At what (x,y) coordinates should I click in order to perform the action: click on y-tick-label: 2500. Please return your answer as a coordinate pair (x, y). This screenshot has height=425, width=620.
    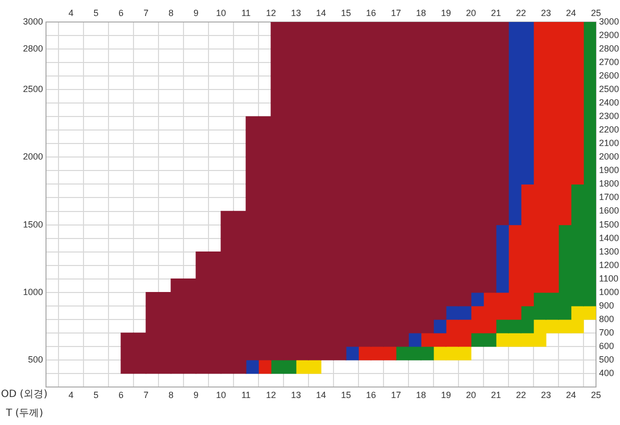
    Looking at the image, I should click on (32, 89).